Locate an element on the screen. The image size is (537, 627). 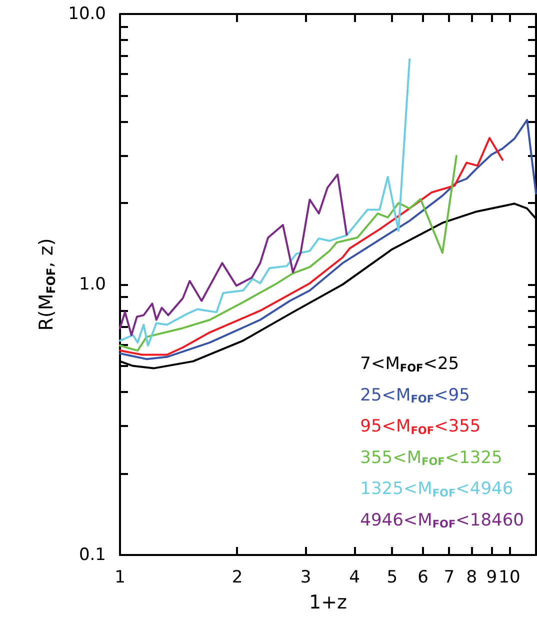
x-tick-label: 10 is located at coordinates (509, 578).